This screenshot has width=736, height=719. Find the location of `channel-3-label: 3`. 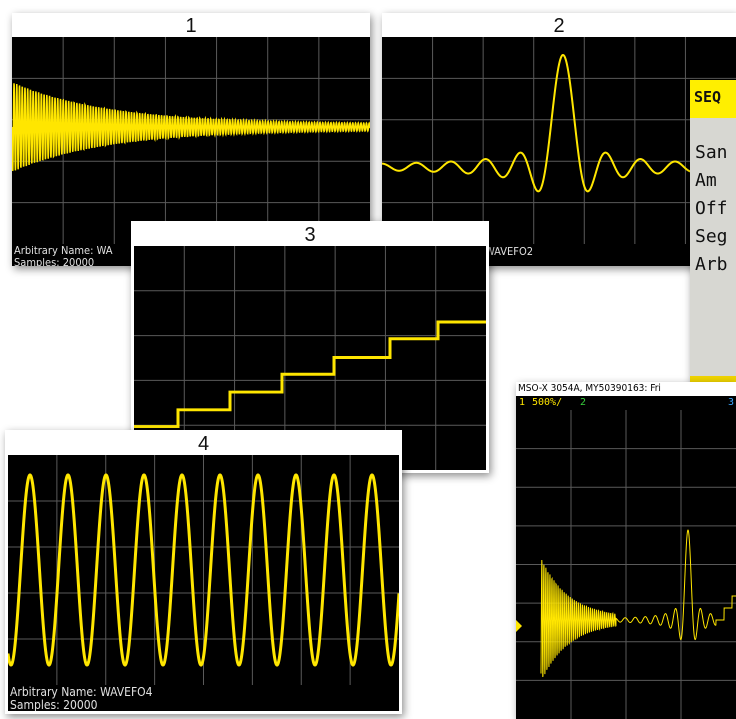

channel-3-label: 3 is located at coordinates (731, 402).